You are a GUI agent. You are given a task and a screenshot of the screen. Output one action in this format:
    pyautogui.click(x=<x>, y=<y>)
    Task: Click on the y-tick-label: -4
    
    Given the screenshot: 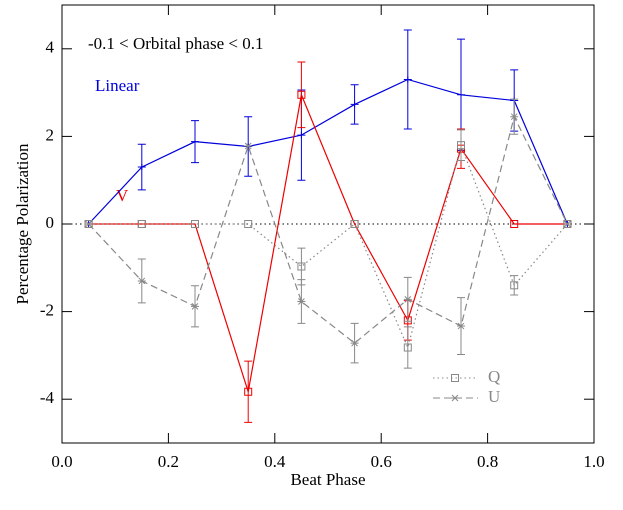 What is the action you would take?
    pyautogui.click(x=47, y=397)
    